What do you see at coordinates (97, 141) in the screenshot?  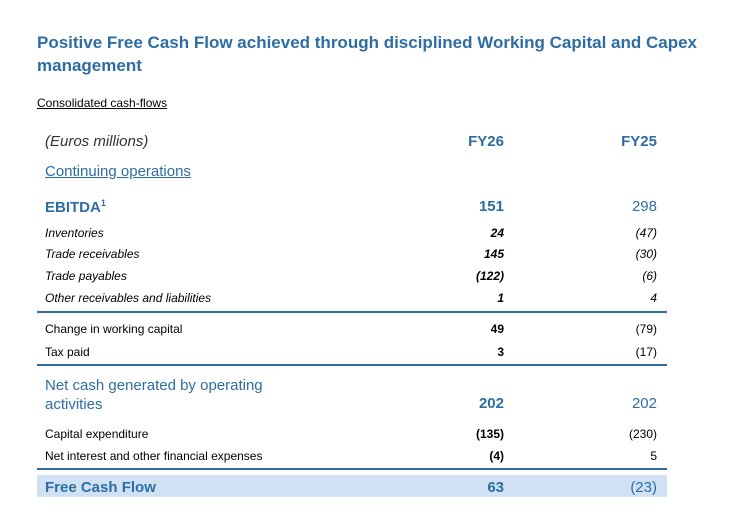 I see `units-label: (Euros millions)` at bounding box center [97, 141].